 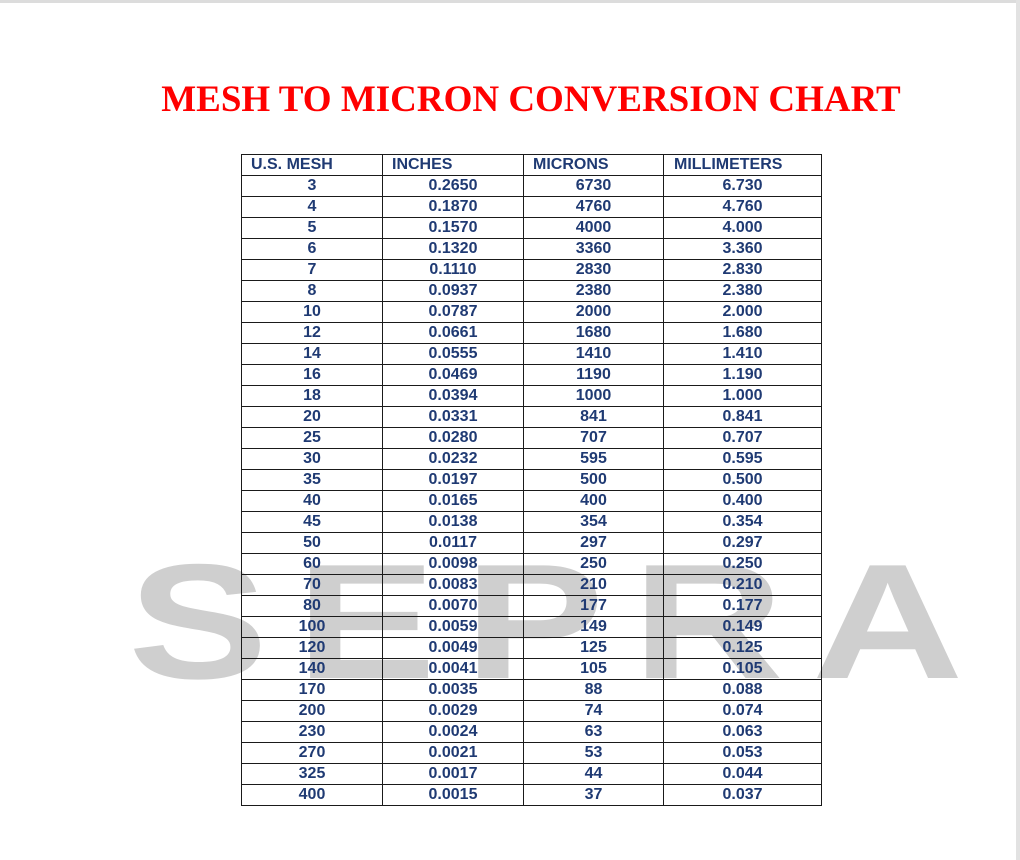 I want to click on table-row: 270 0.0021 53 0.053, so click(x=531, y=753).